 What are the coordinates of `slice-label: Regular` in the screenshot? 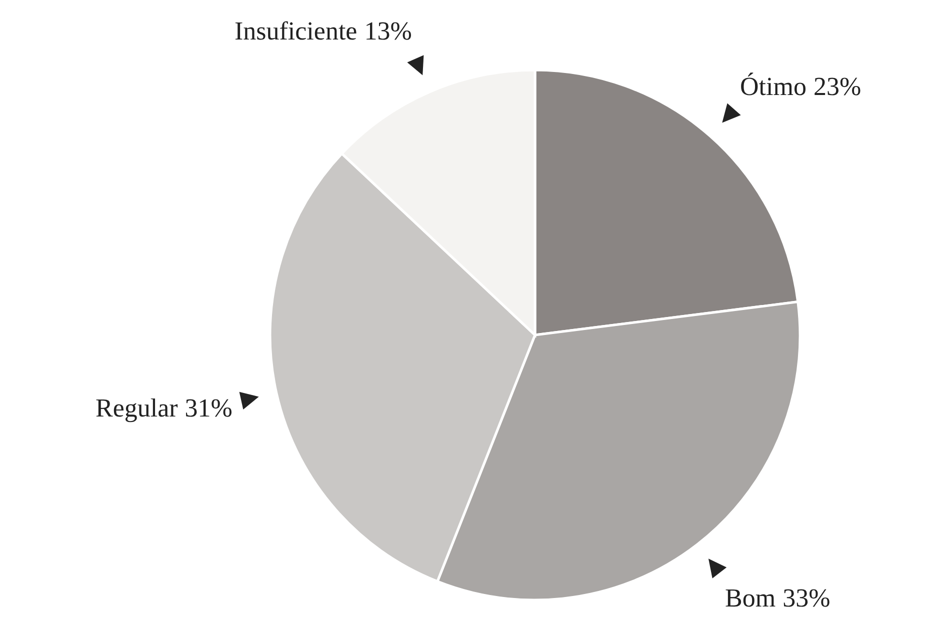 It's located at (136, 407).